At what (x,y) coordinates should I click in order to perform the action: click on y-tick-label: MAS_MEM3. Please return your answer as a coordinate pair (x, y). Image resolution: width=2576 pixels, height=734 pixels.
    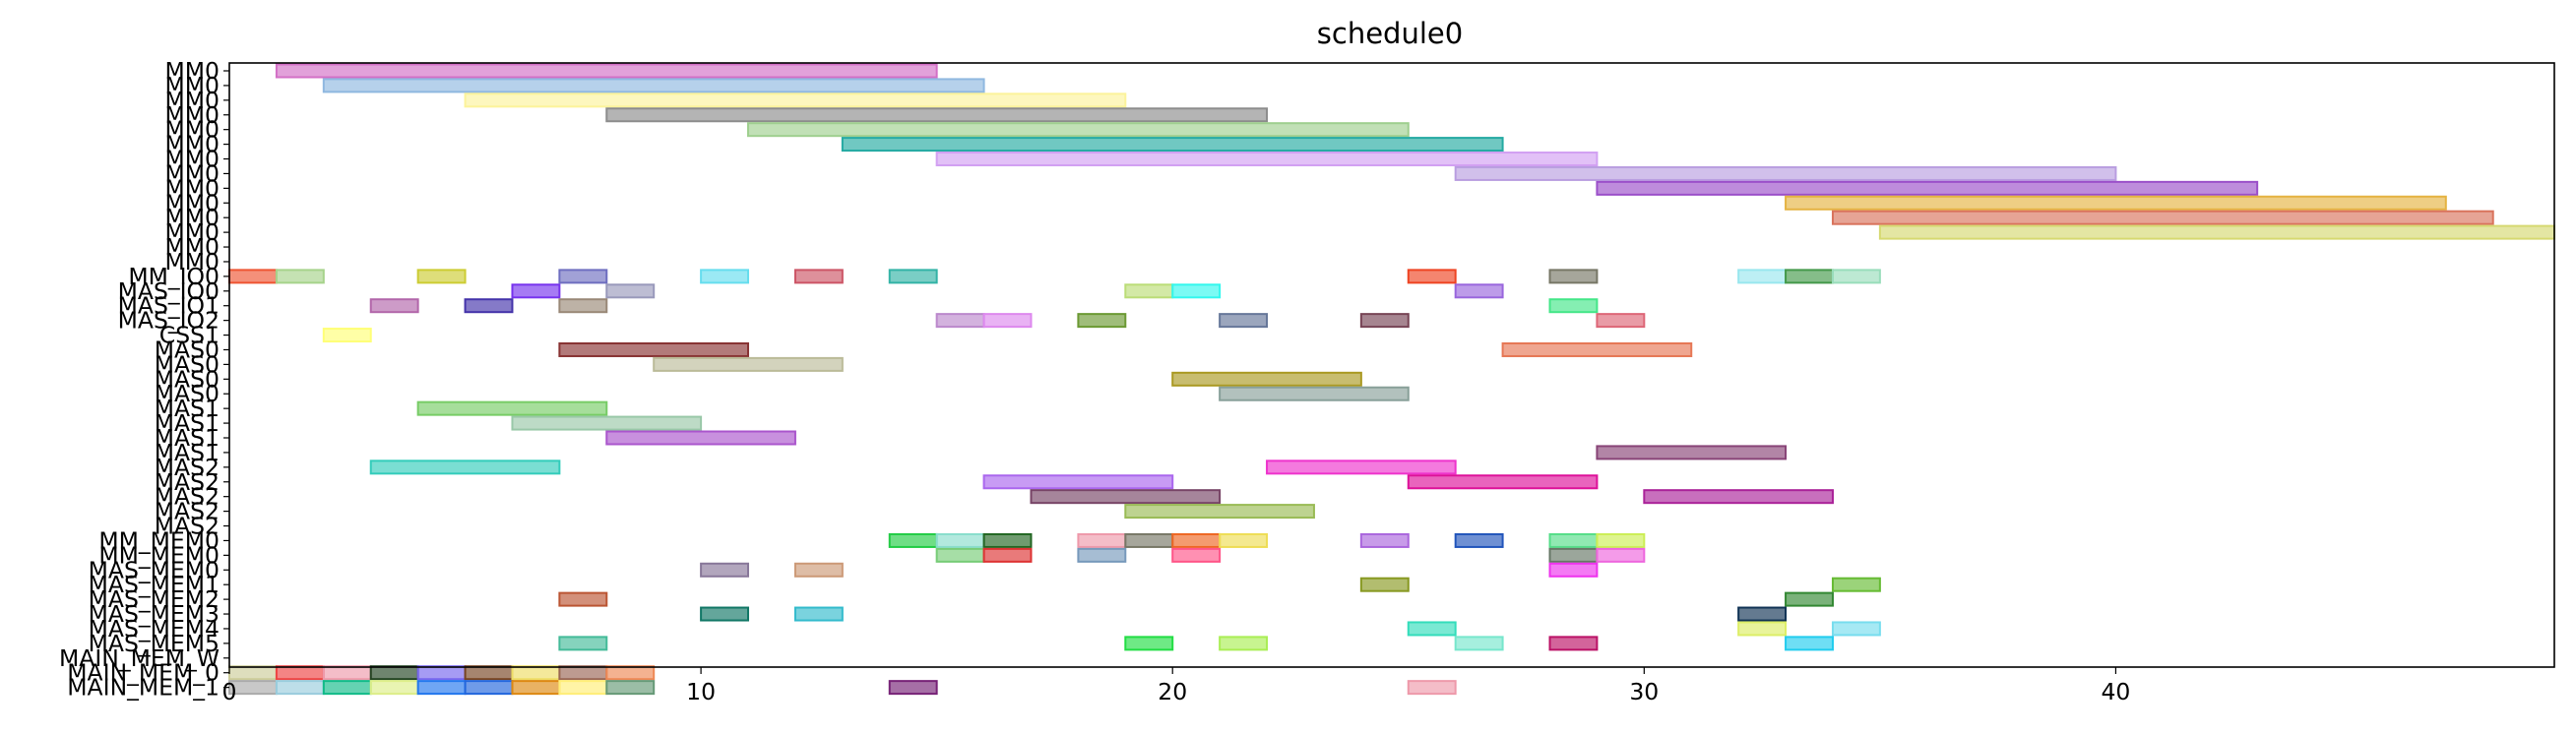
    Looking at the image, I should click on (154, 614).